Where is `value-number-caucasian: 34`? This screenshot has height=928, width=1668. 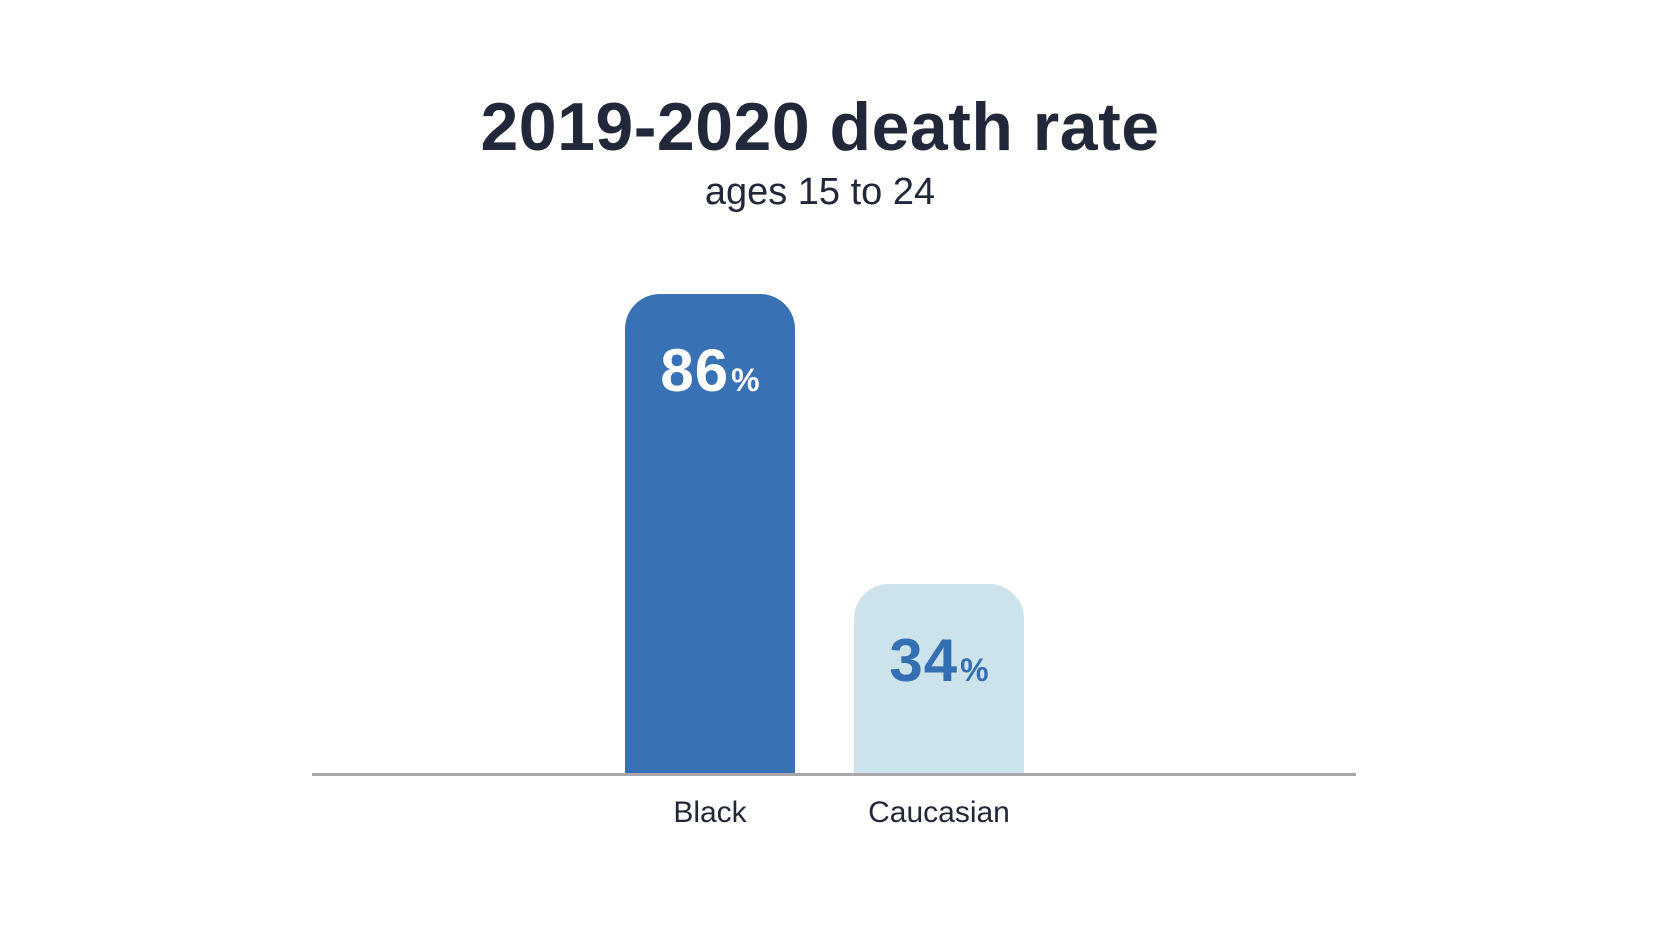
value-number-caucasian: 34 is located at coordinates (924, 660).